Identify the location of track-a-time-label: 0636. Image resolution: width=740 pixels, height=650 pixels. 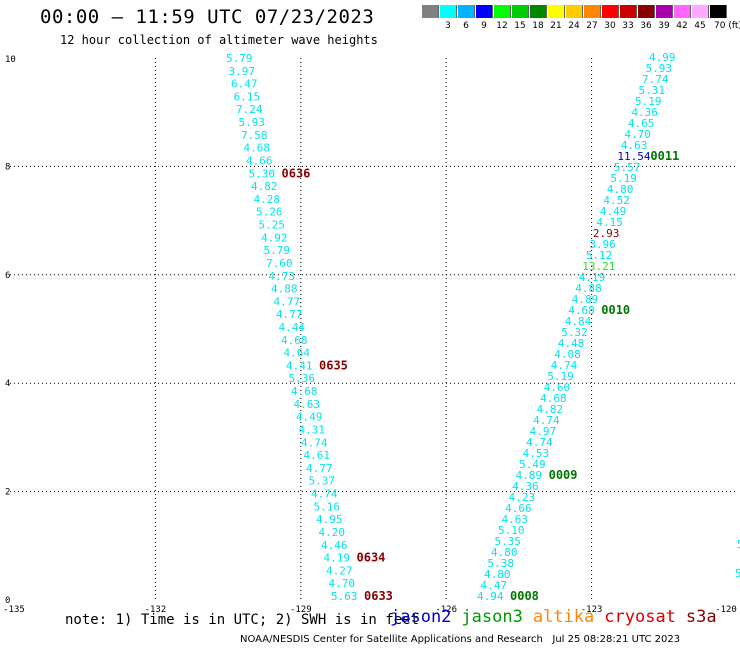
(296, 173).